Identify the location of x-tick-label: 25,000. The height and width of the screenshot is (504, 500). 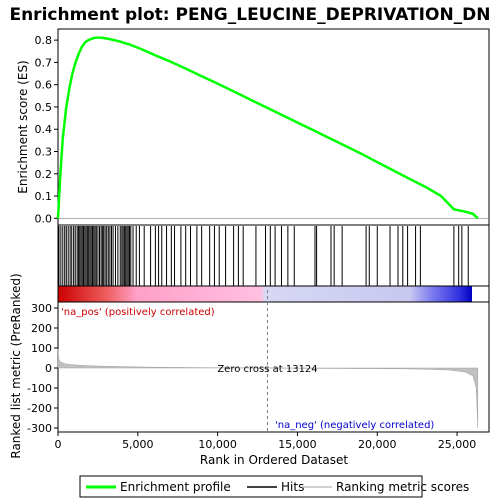
(457, 444).